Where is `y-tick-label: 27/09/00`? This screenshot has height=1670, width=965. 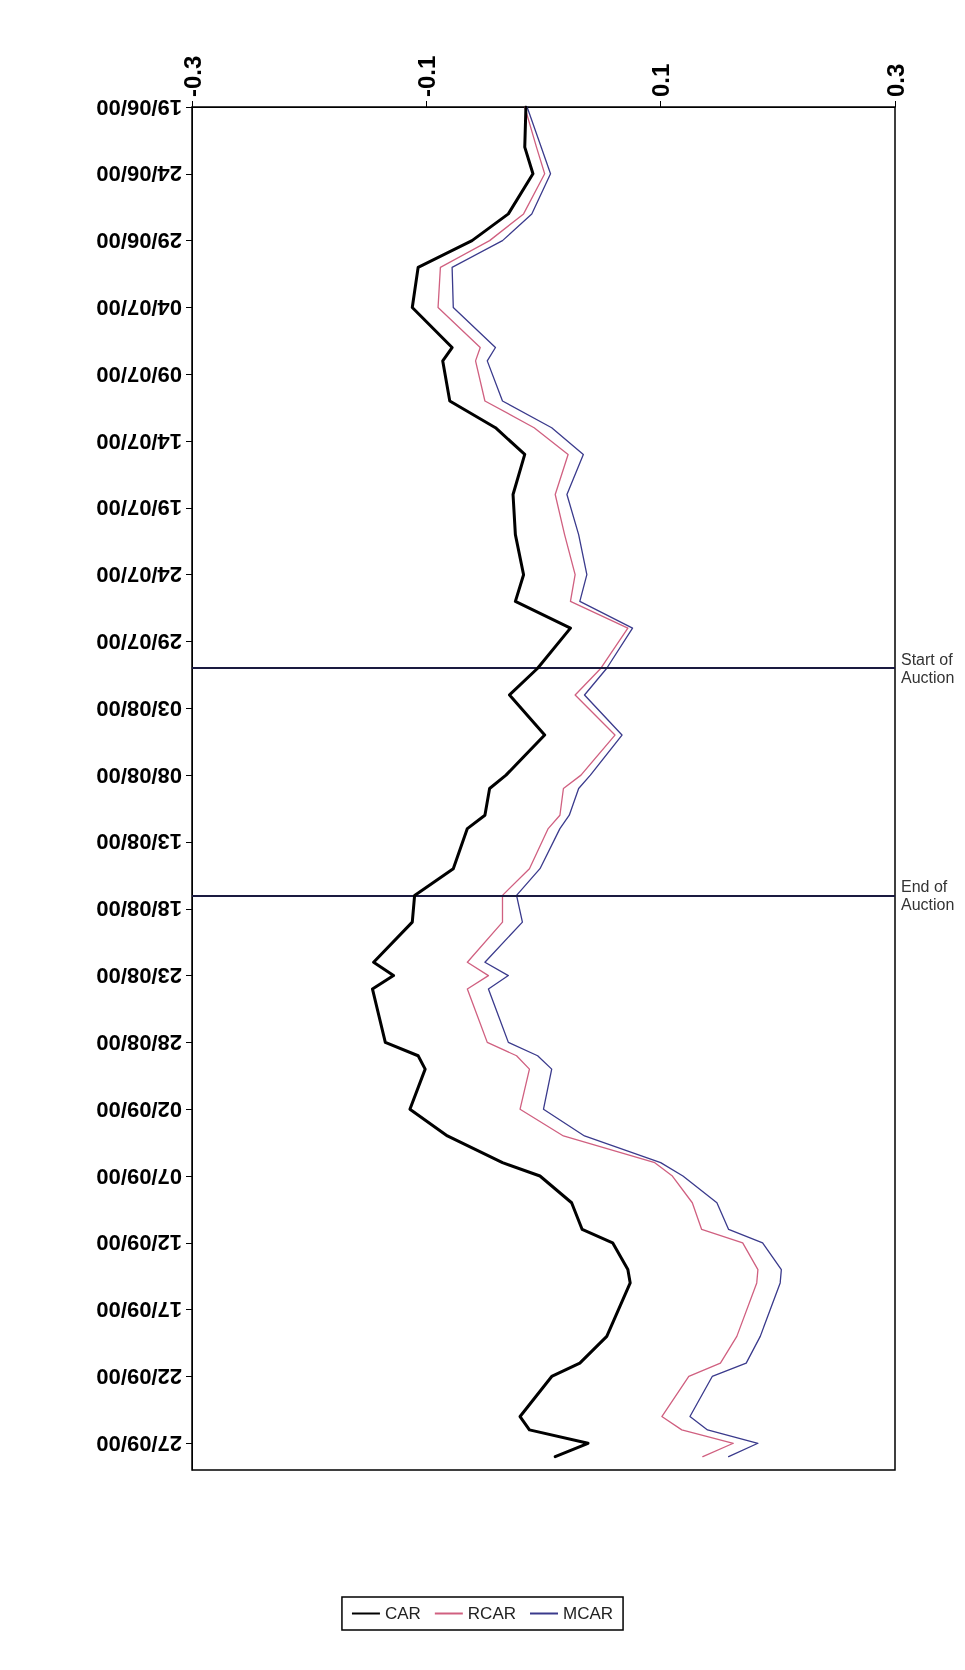 y-tick-label: 27/09/00 is located at coordinates (139, 1443).